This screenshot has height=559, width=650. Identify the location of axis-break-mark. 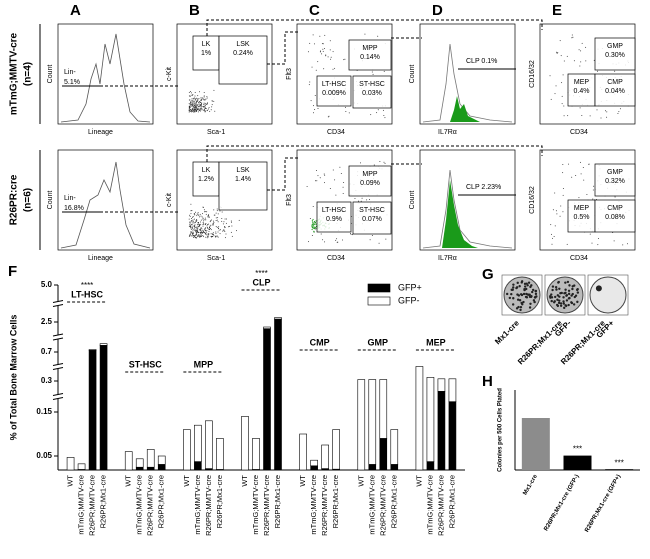
(58, 305).